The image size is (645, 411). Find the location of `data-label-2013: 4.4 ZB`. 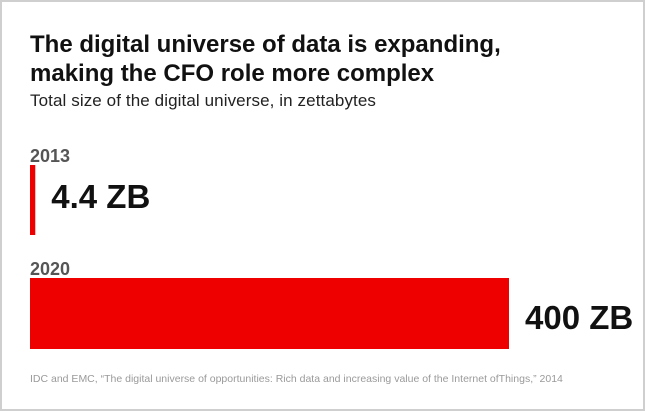

data-label-2013: 4.4 ZB is located at coordinates (100, 196).